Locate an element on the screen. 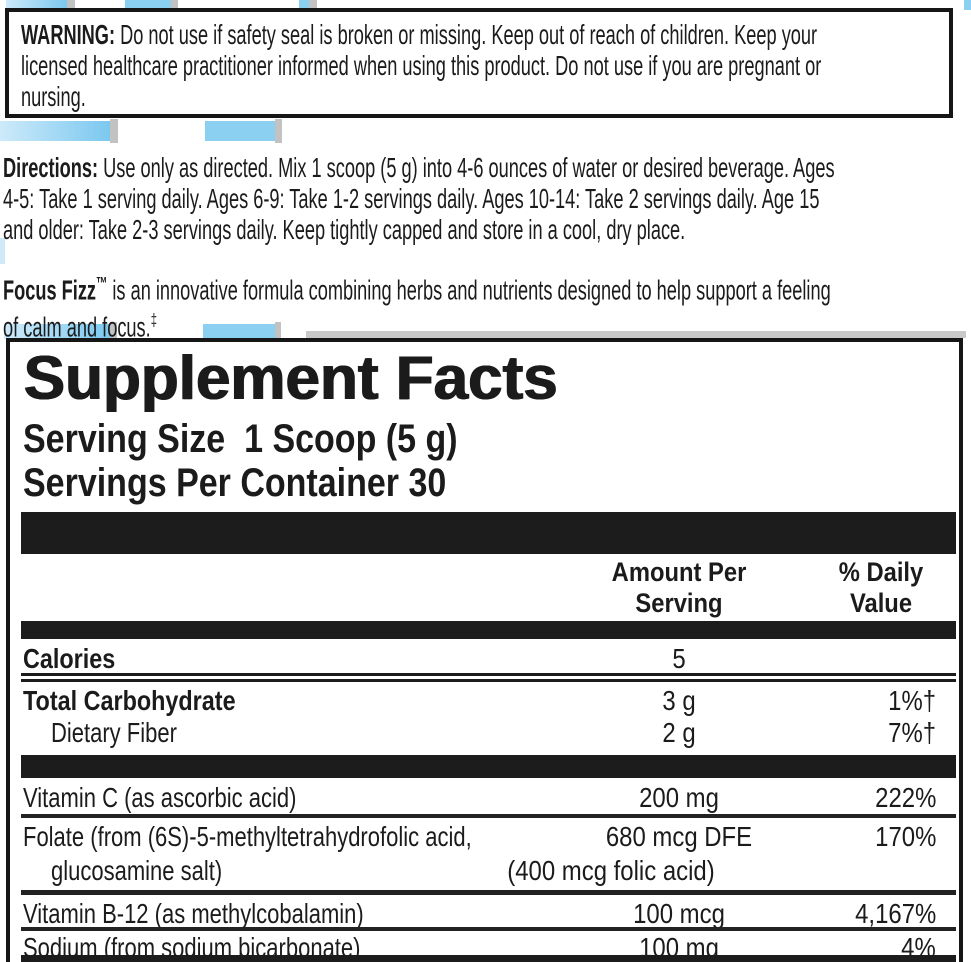 This screenshot has height=962, width=971. row-dv: 222% is located at coordinates (905, 797).